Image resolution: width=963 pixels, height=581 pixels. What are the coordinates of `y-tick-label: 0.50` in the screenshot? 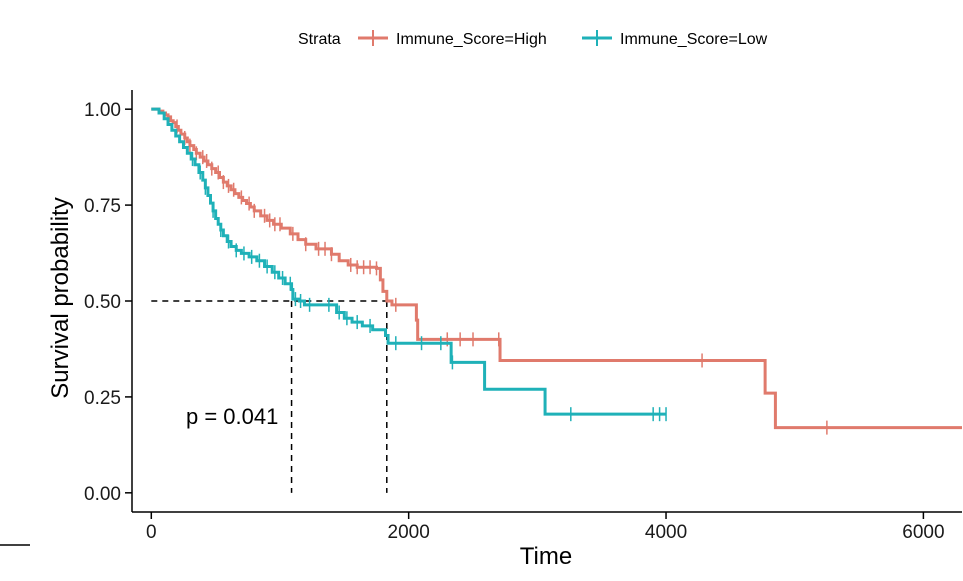 It's located at (102, 302).